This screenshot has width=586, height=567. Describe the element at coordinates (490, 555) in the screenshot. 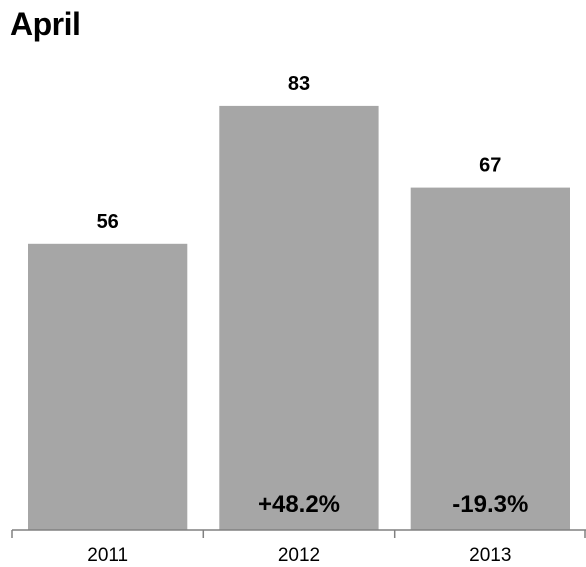

I see `x-tick-label-2013: 2013` at that location.